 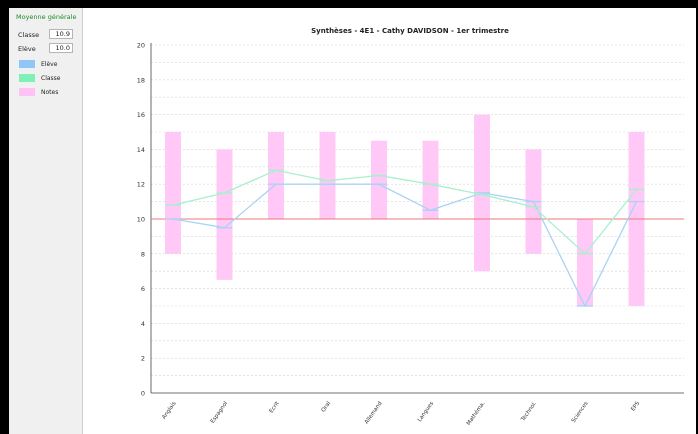 I want to click on legend-item-classe: Classe, so click(x=51, y=78).